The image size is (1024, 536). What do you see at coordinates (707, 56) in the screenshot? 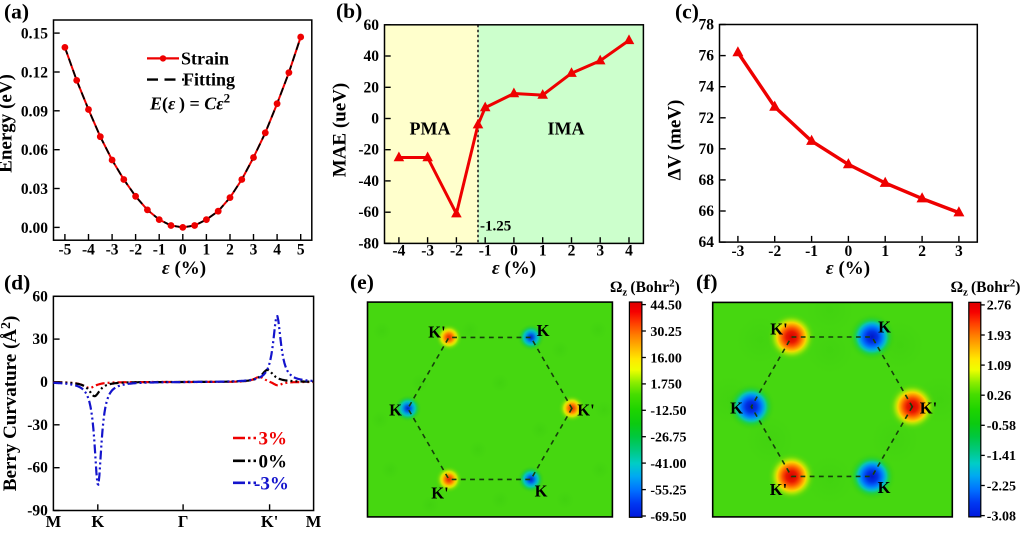
I see `svg-text: 76` at bounding box center [707, 56].